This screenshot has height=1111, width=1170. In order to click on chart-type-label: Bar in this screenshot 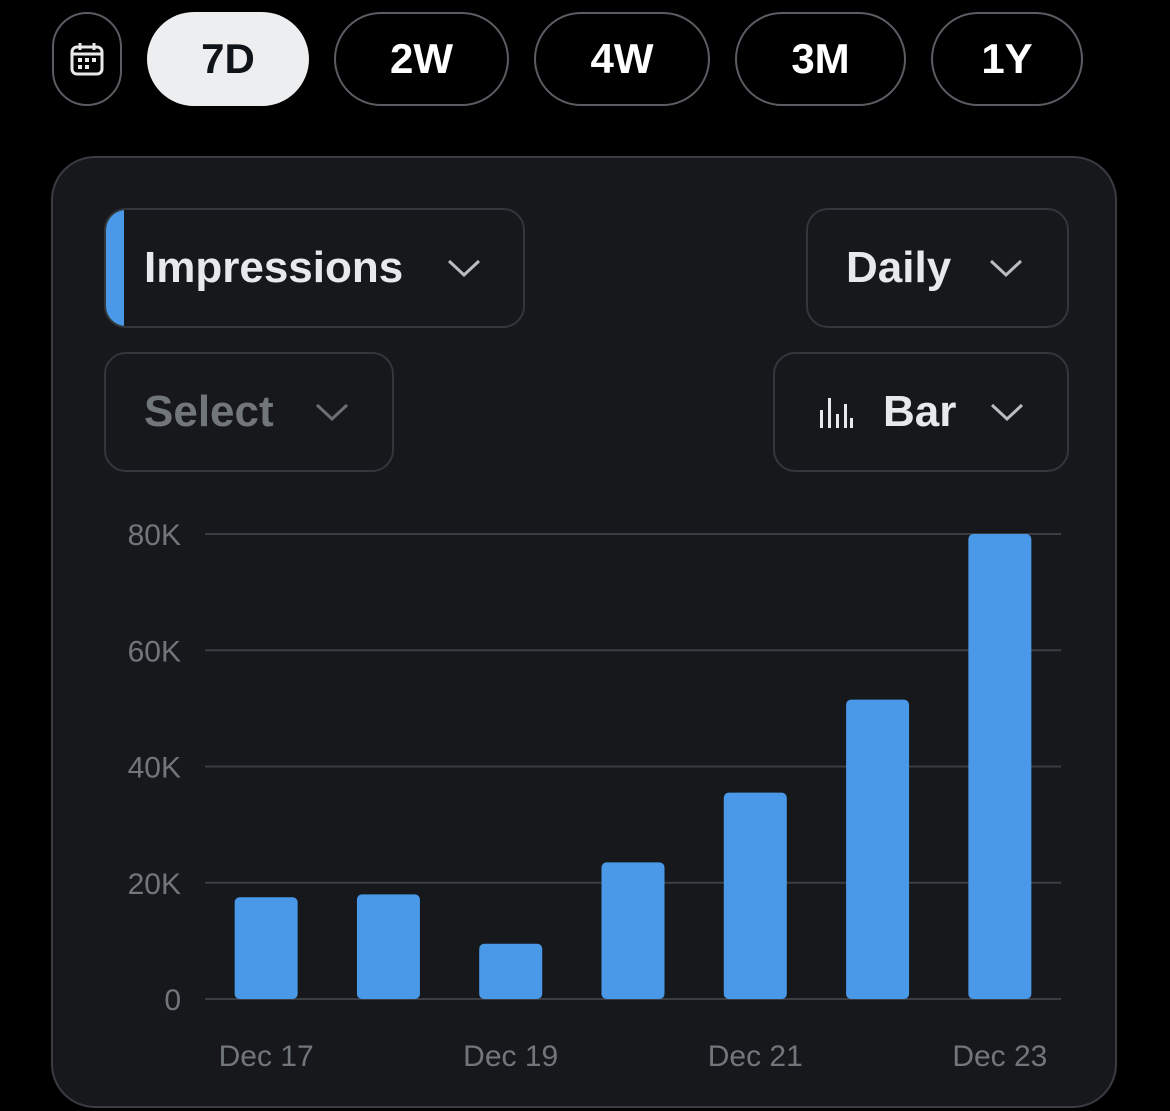, I will do `click(920, 411)`.